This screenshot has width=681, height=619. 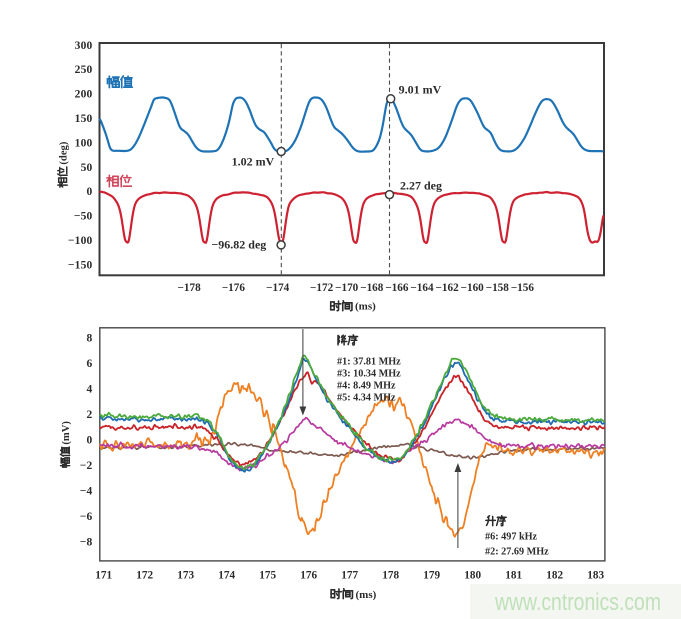 What do you see at coordinates (577, 602) in the screenshot?
I see `svg-text: www.cntronics.com` at bounding box center [577, 602].